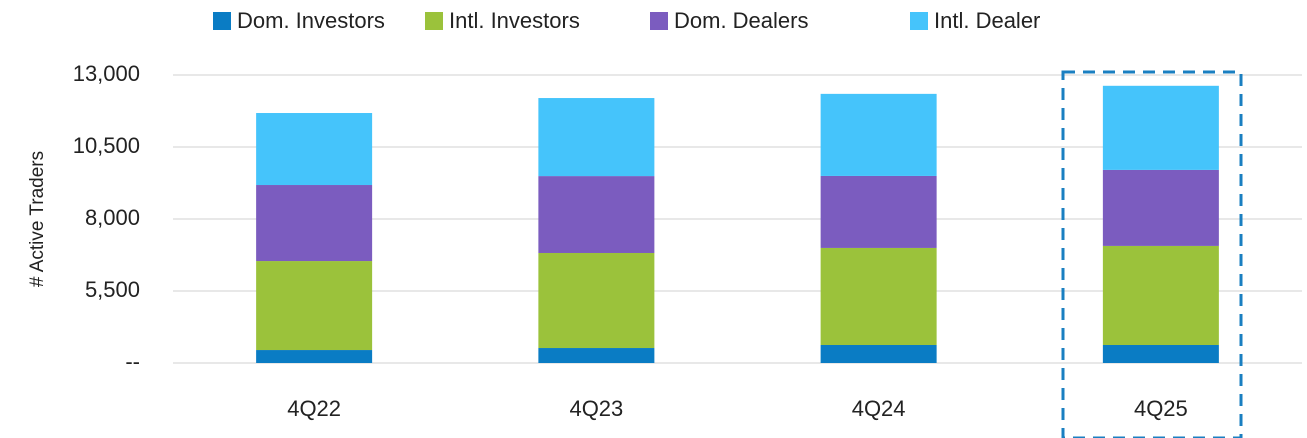 The width and height of the screenshot is (1307, 438). I want to click on y-tick-label: --, so click(132, 361).